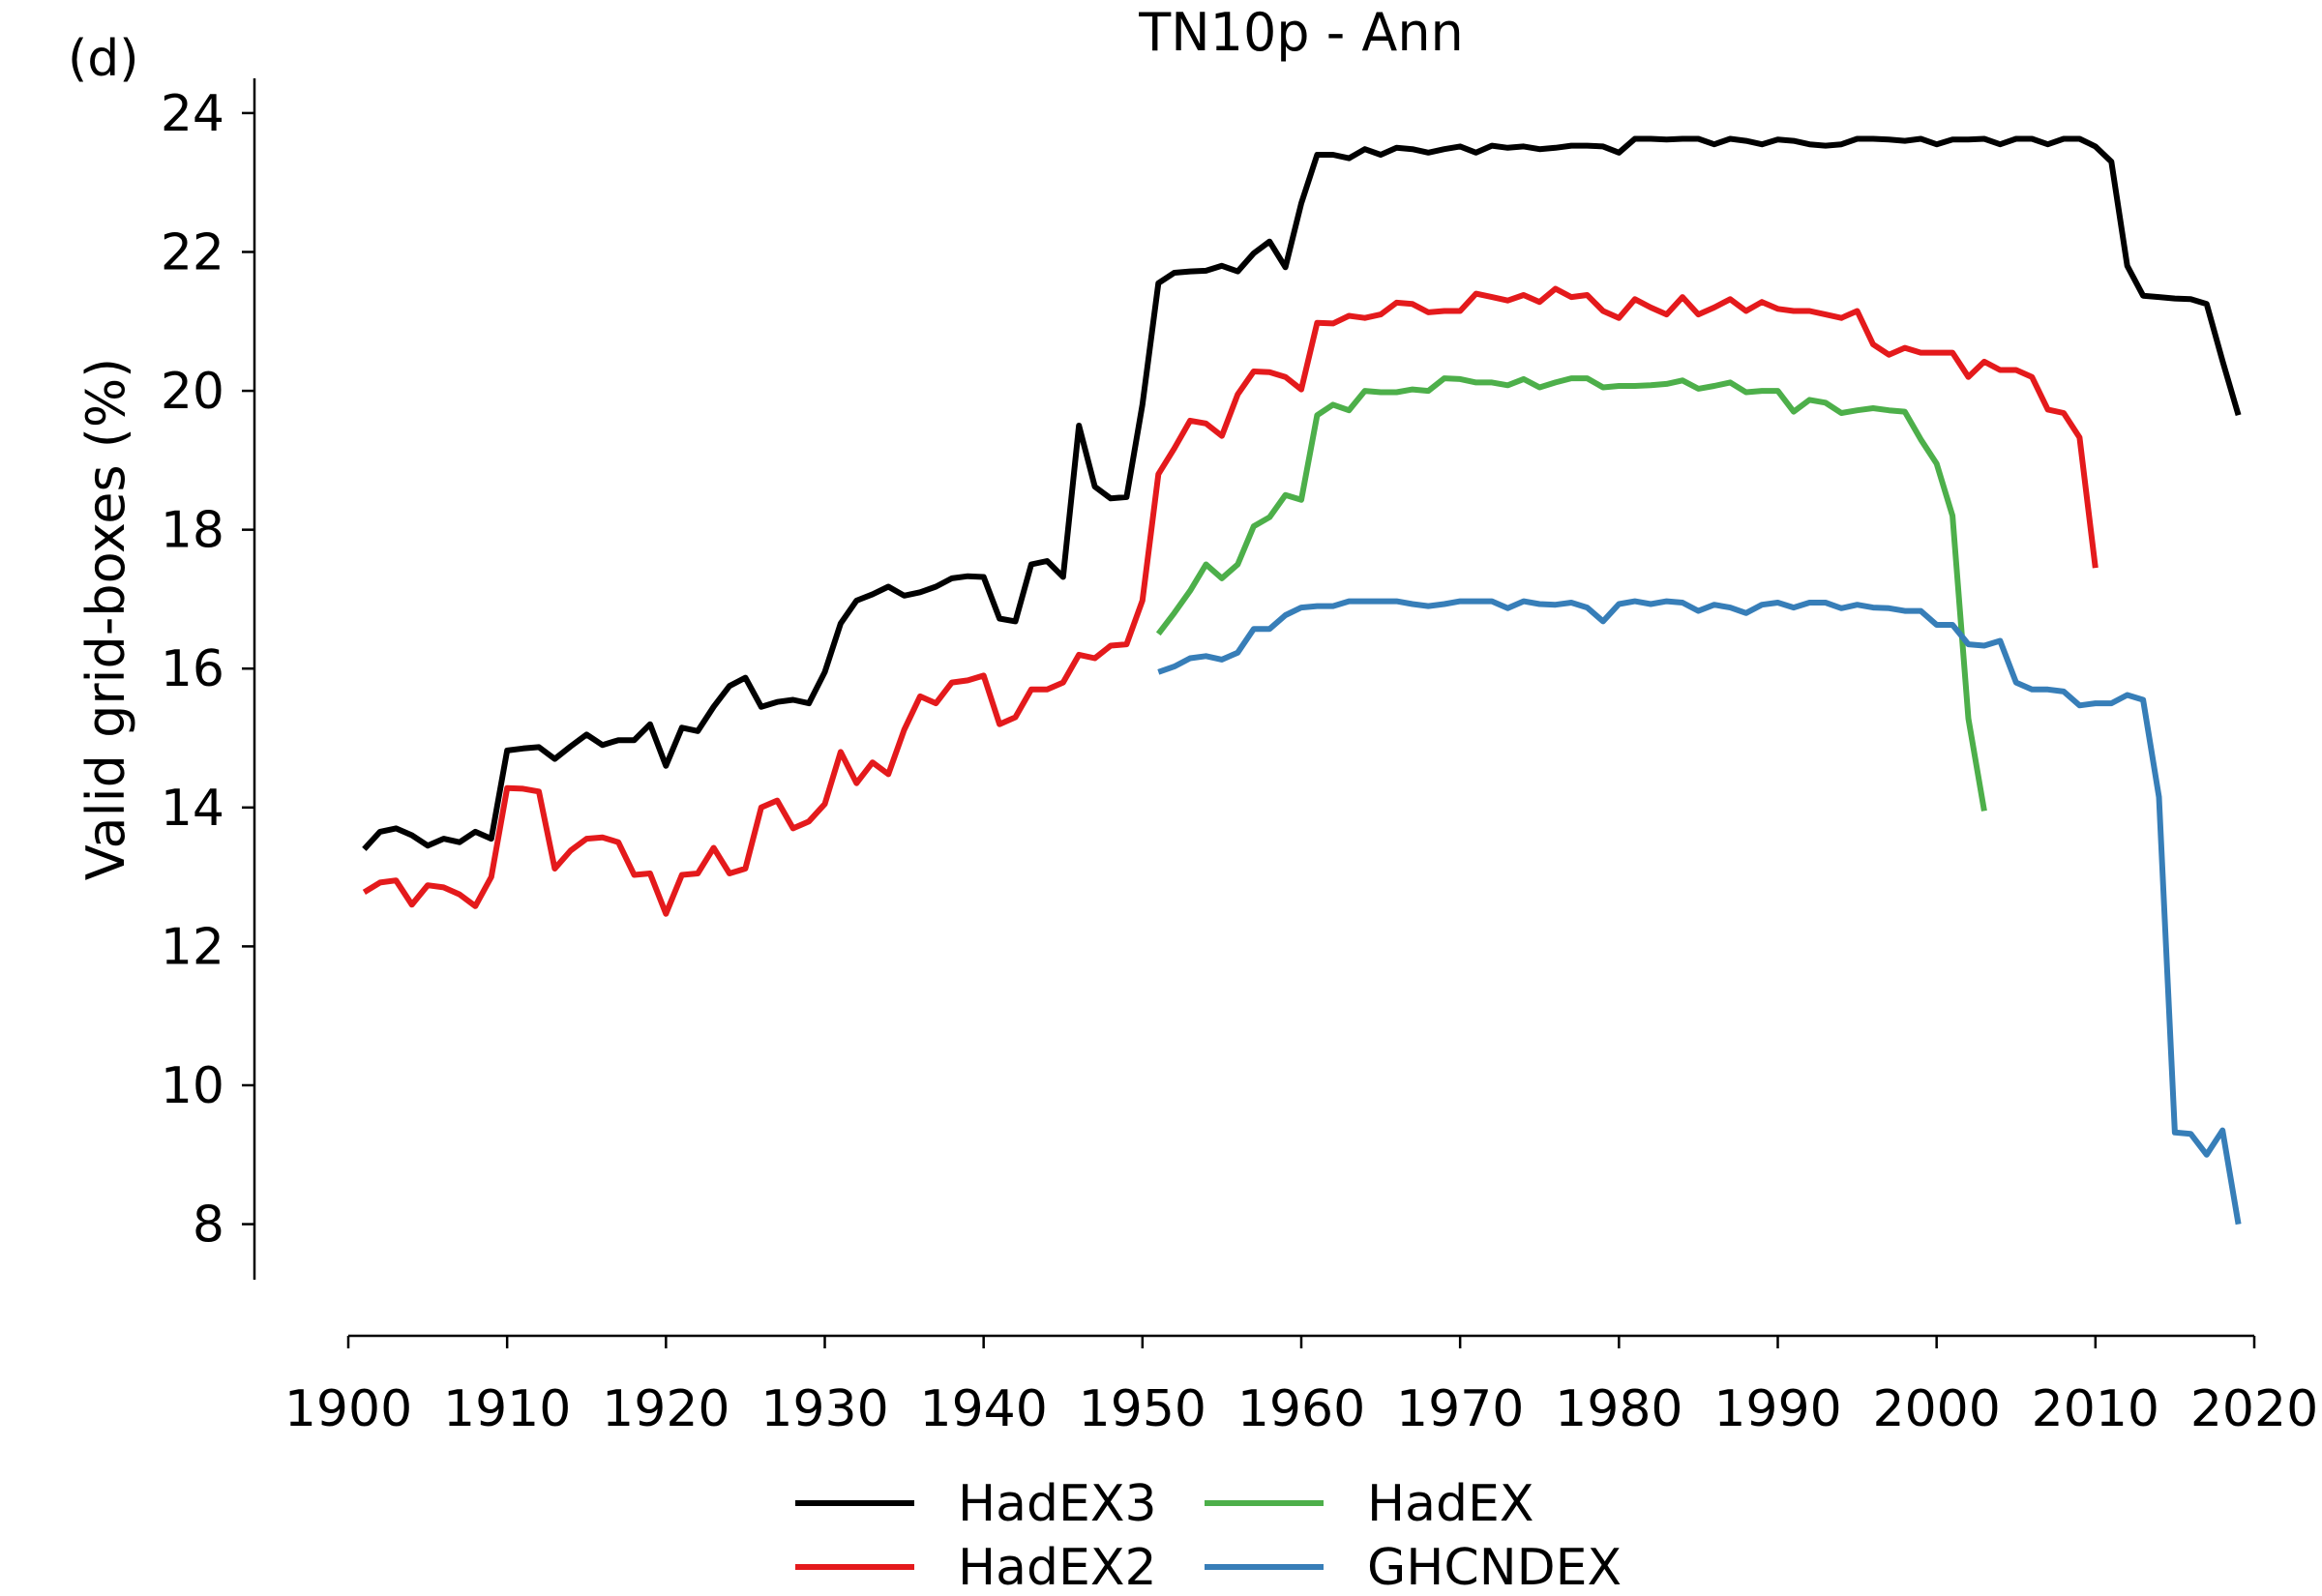 Image resolution: width=2322 pixels, height=1596 pixels. Describe the element at coordinates (2095, 1409) in the screenshot. I see `x-tick-label: 2010` at that location.